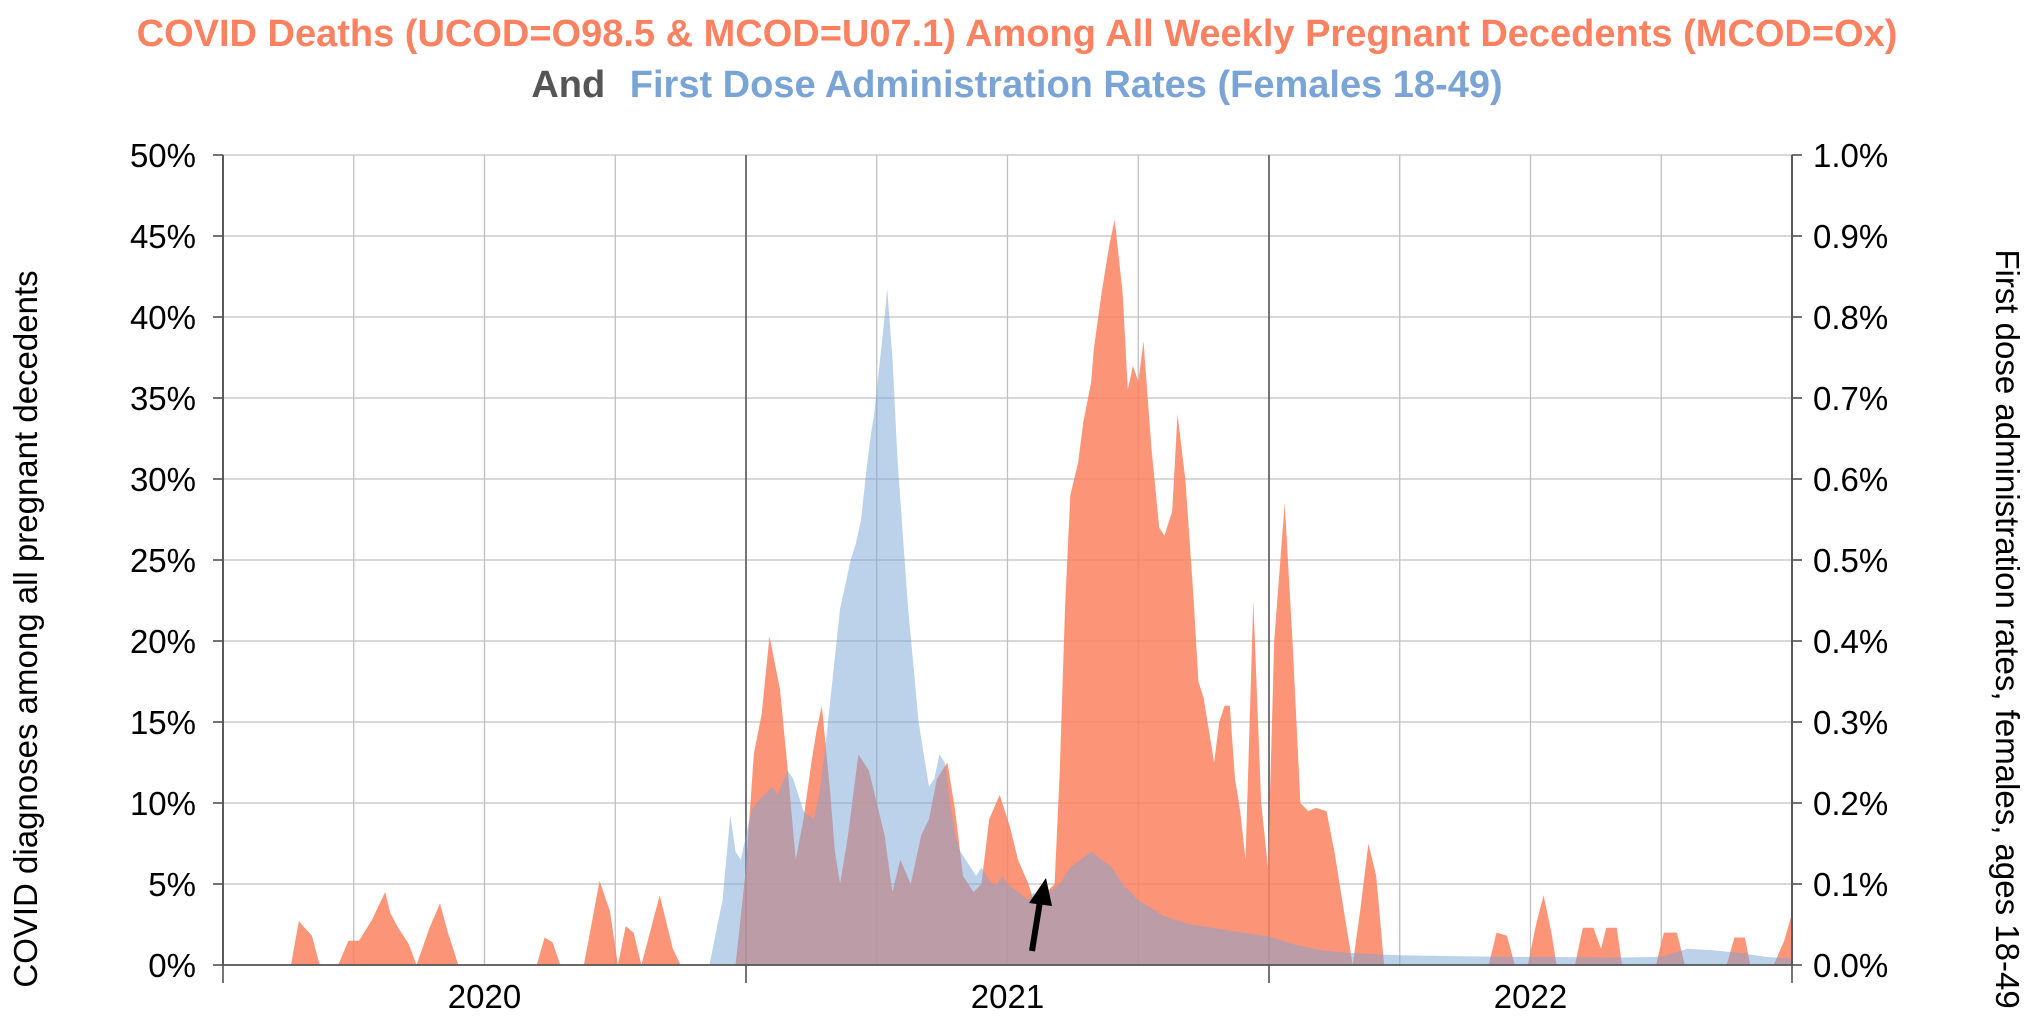 This screenshot has height=1019, width=2035. What do you see at coordinates (163, 155) in the screenshot?
I see `y-tick-label-left: 50%` at bounding box center [163, 155].